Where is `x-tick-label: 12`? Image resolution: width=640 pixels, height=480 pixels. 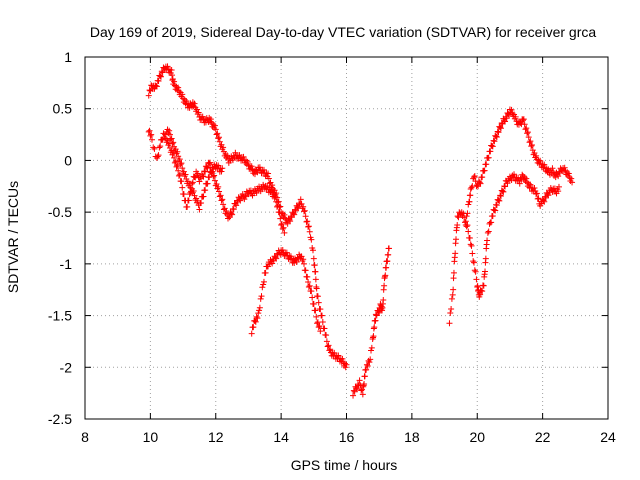 x-tick-label: 12 is located at coordinates (216, 437).